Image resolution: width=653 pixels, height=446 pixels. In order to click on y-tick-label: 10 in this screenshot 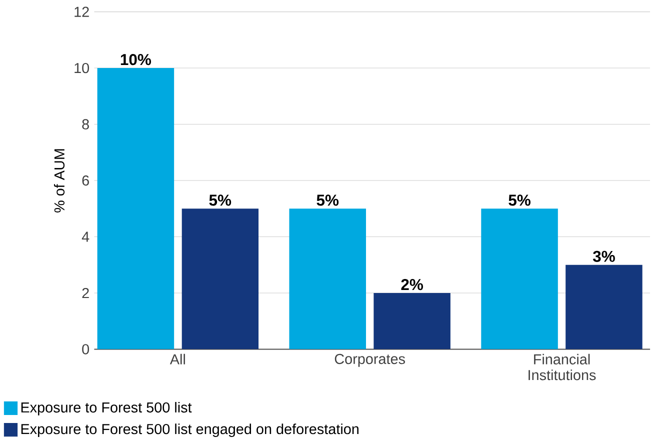, I will do `click(82, 68)`.